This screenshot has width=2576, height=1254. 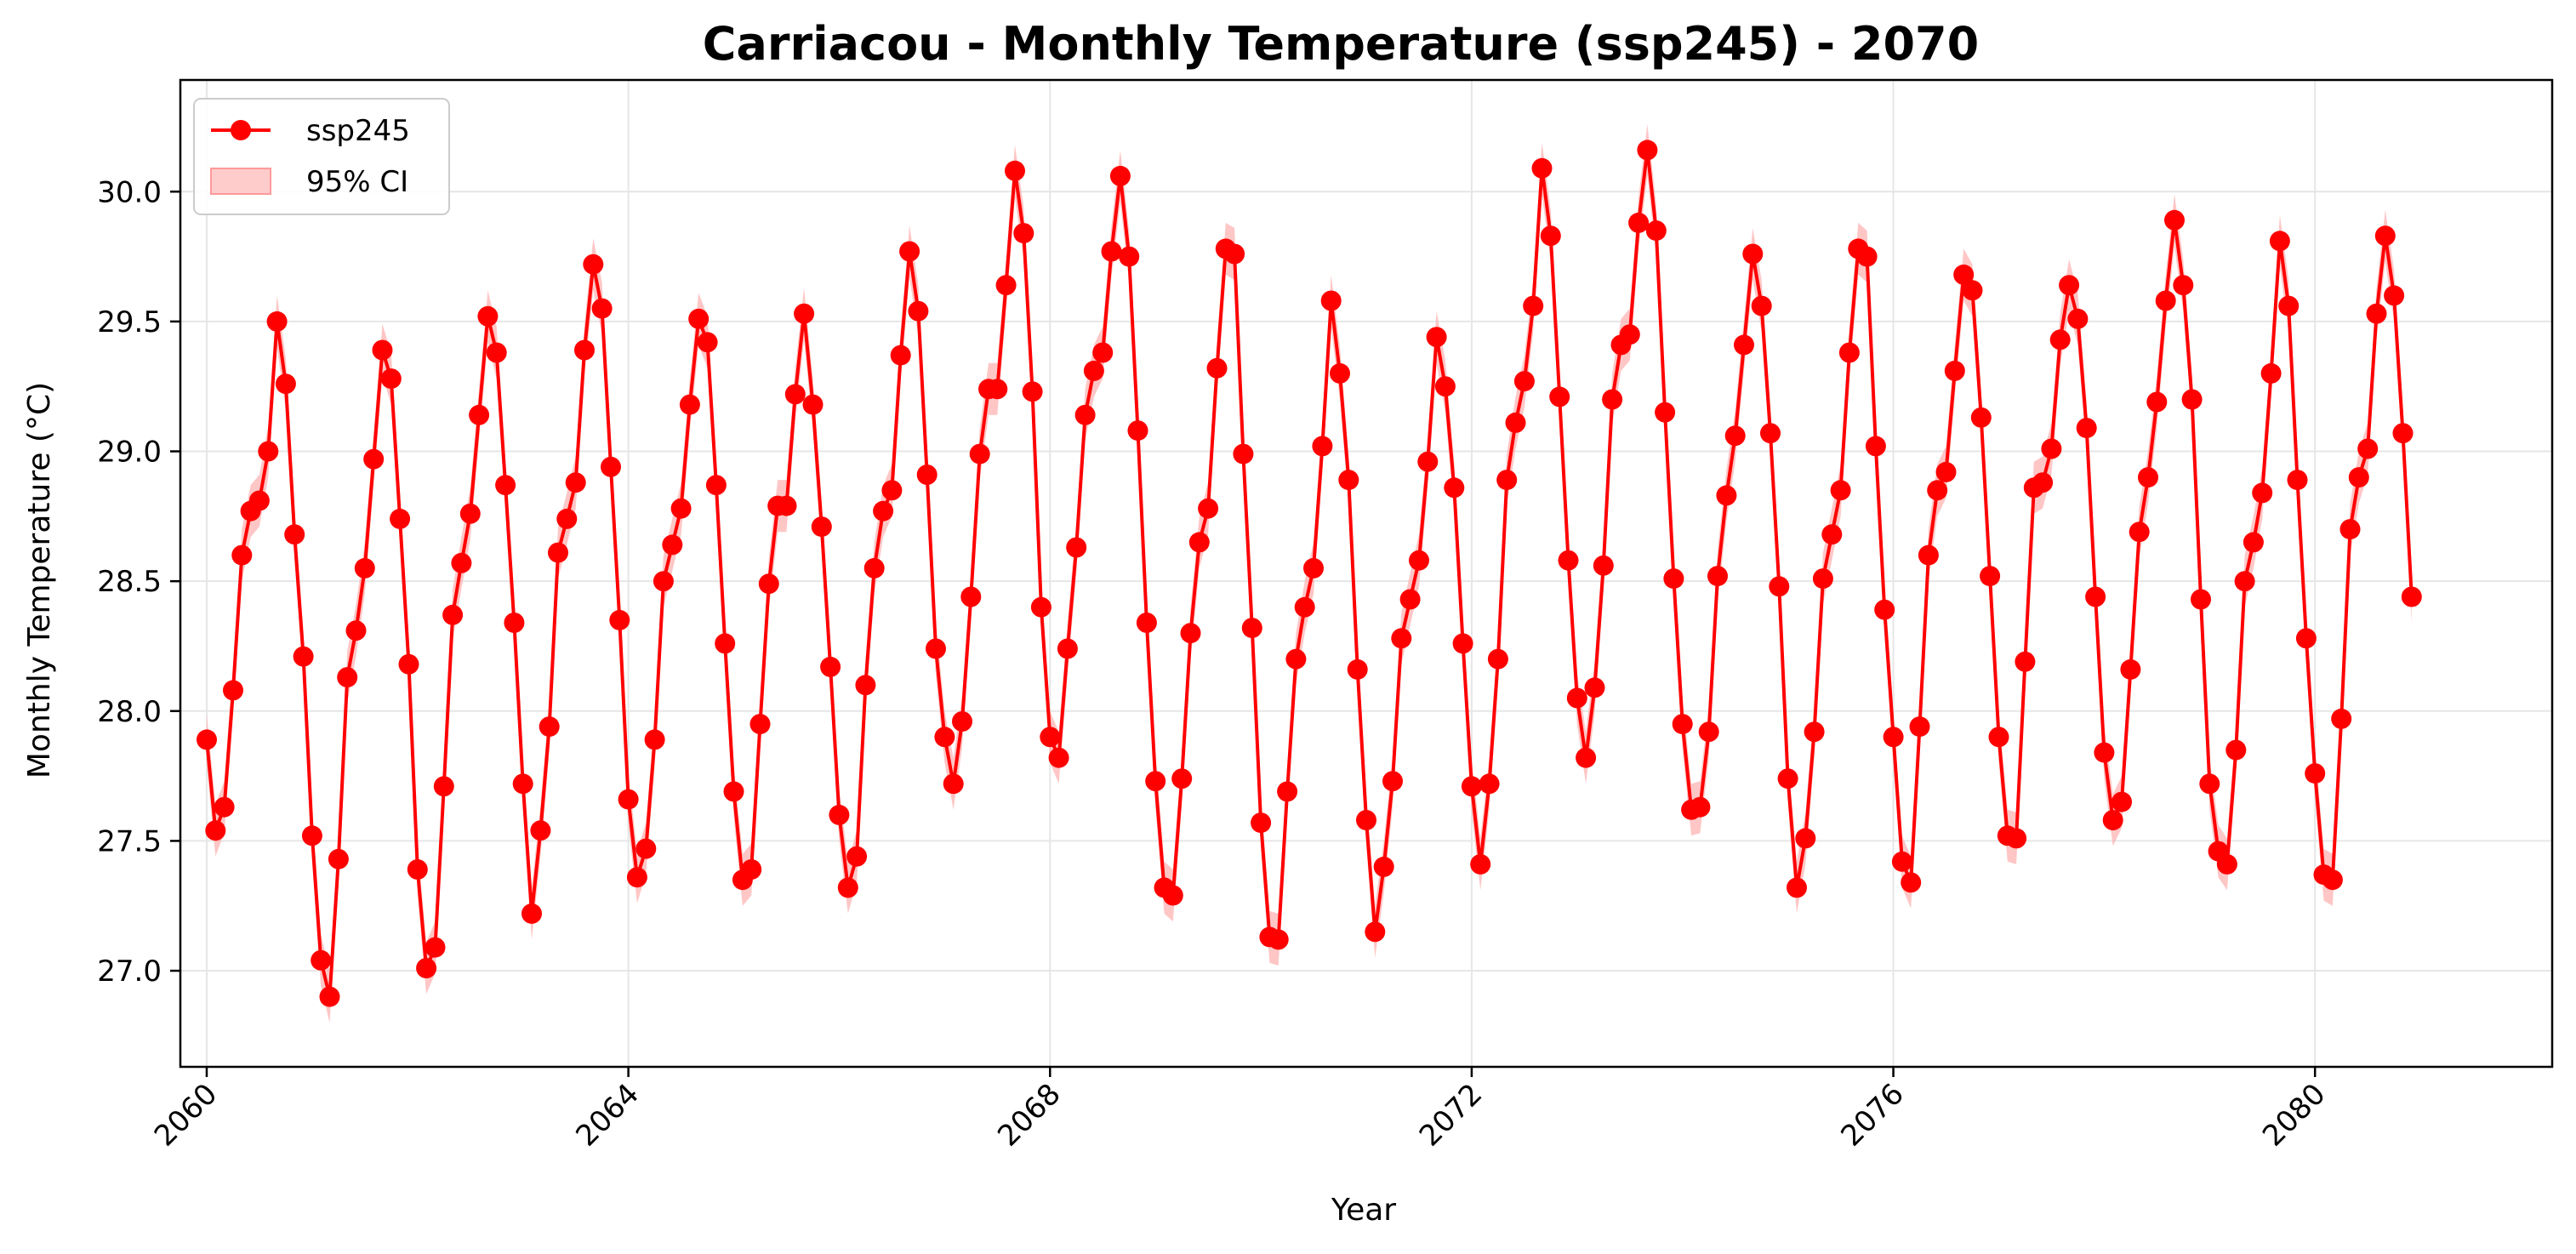 I want to click on legend-ci-swatch, so click(x=241, y=182).